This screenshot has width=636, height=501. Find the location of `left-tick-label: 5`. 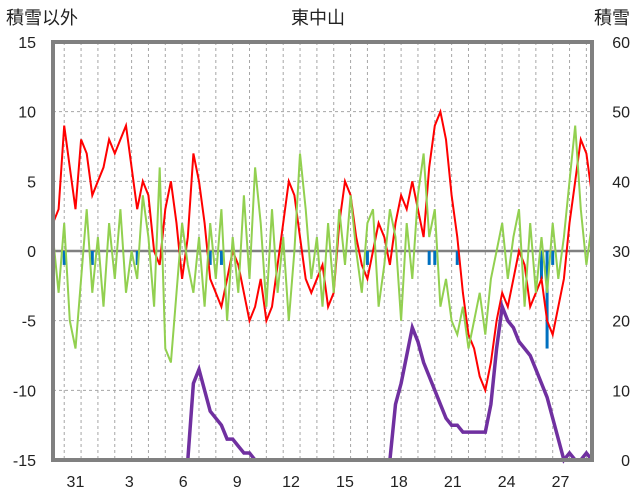

left-tick-label: 5 is located at coordinates (31, 182).